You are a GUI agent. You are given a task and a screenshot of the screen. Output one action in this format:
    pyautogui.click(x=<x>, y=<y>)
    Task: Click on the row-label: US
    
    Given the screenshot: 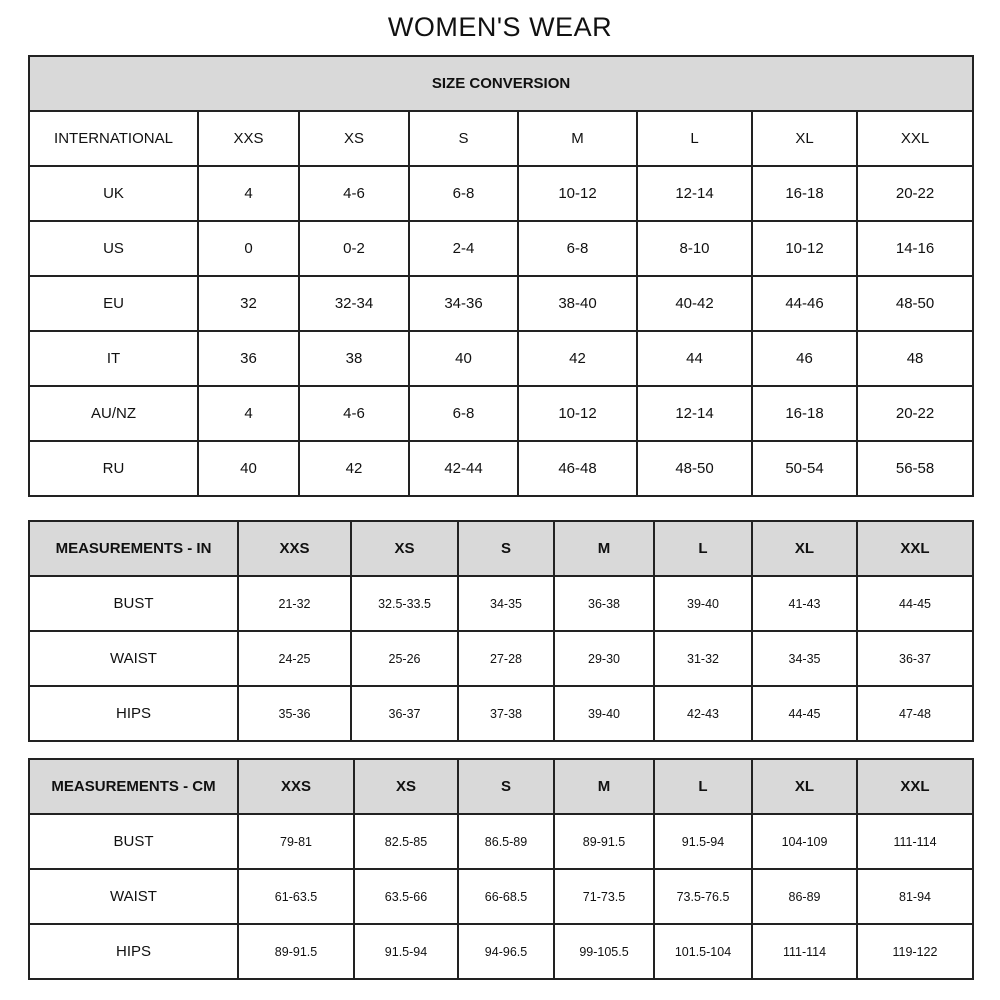 What is the action you would take?
    pyautogui.click(x=113, y=248)
    